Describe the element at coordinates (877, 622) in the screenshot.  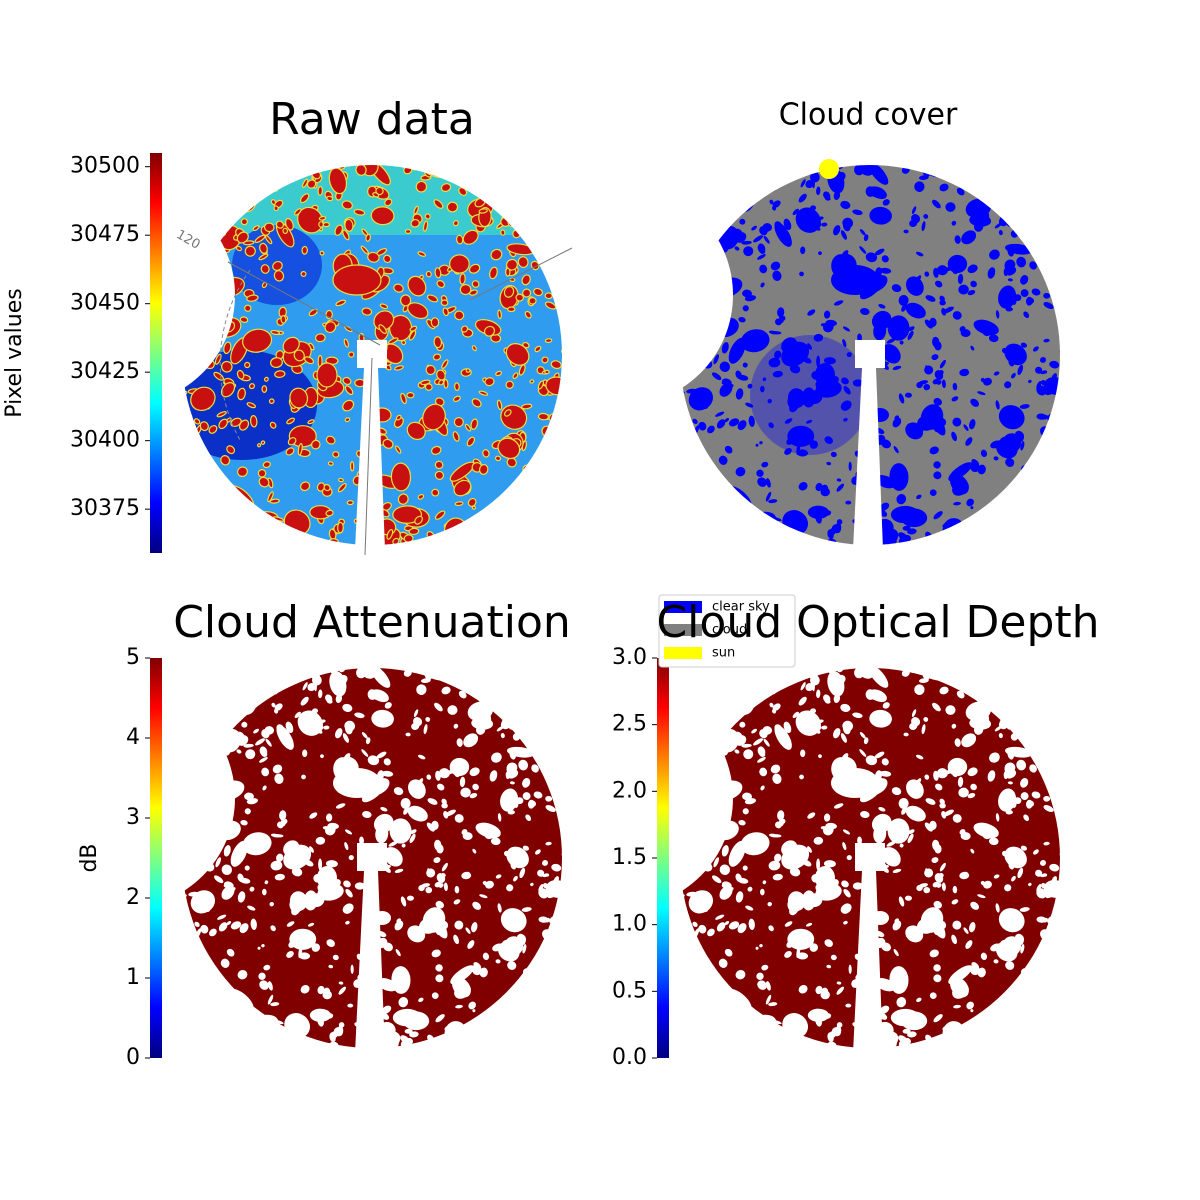
I see `chart-title: Cloud Optical Depth` at that location.